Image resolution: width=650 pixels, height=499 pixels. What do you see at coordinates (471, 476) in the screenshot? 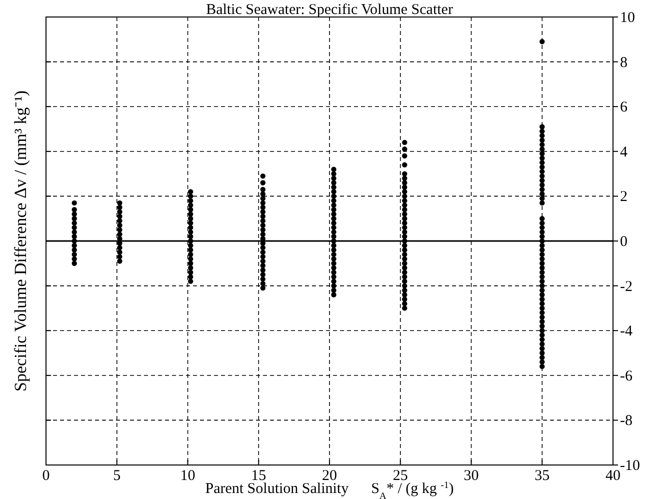
I see `x-tick-label: 30` at bounding box center [471, 476].